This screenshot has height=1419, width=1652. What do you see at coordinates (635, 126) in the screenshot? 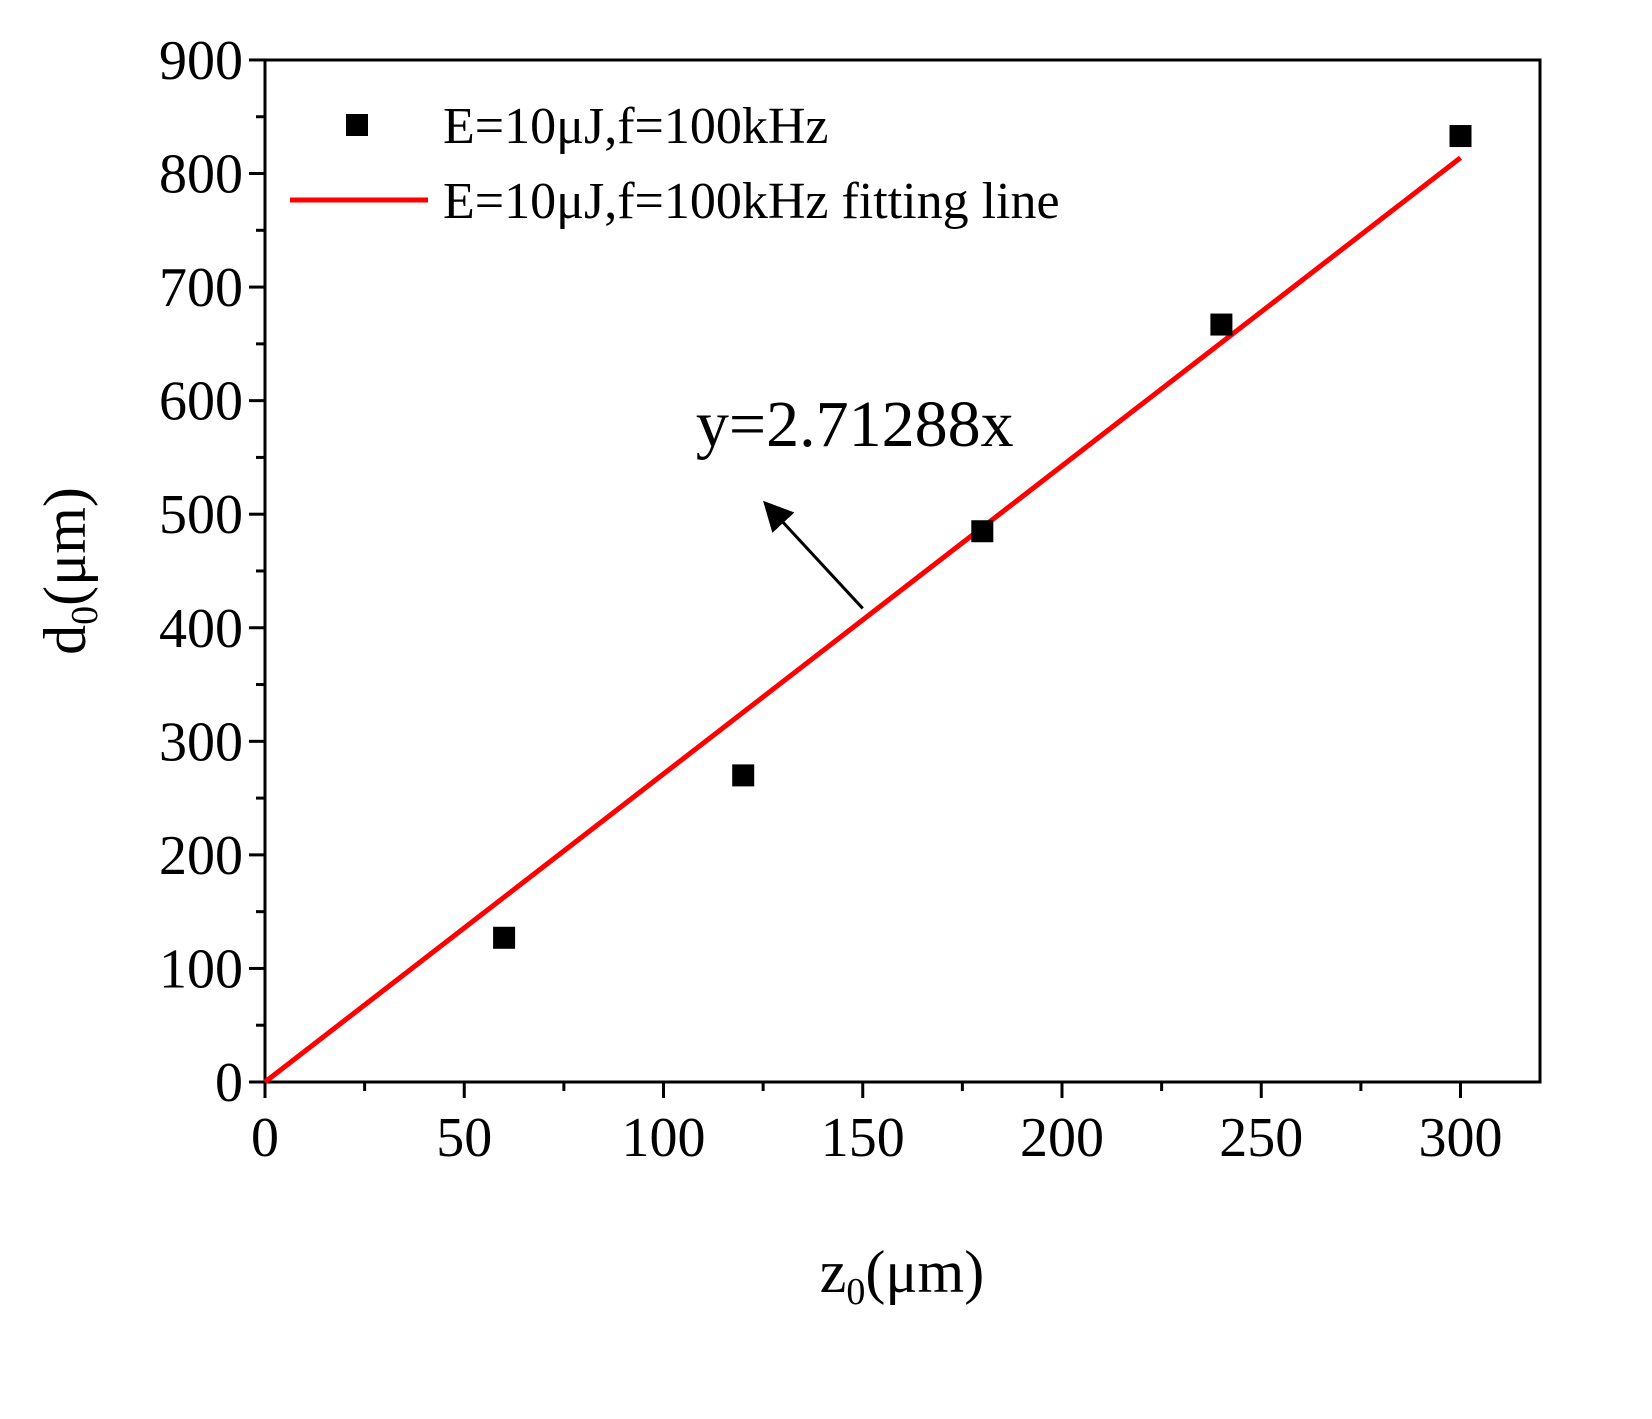
I see `legend-label-points: E=10μJ,f=100kHz` at bounding box center [635, 126].